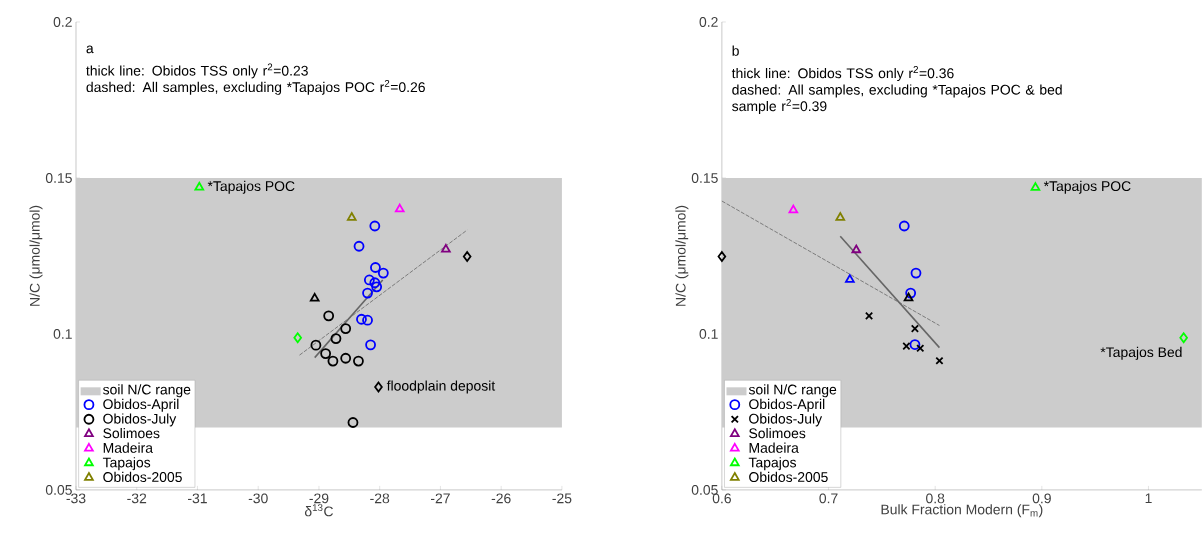 This screenshot has width=1202, height=541. Describe the element at coordinates (897, 99) in the screenshot. I see `annotation: dashed: All samples, excluding *Tapajos POC & bed sample r$^{2}$=0.39` at that location.